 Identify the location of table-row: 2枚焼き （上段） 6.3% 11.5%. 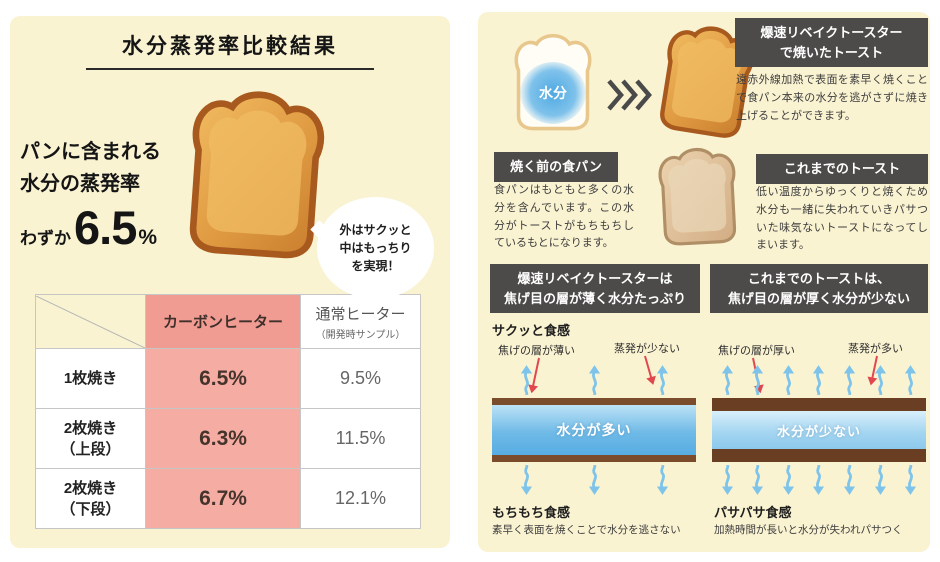
(228, 438).